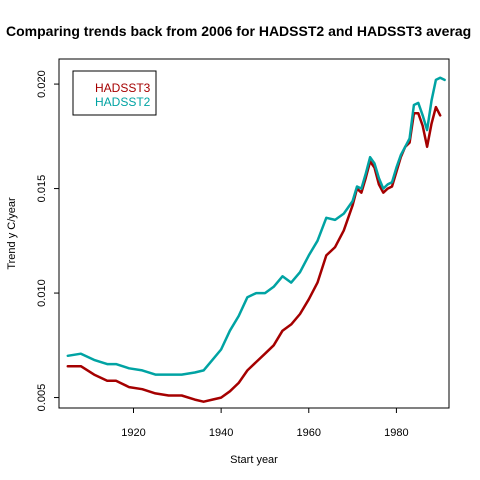 This screenshot has height=480, width=480. I want to click on x-tick-label: 1960, so click(309, 433).